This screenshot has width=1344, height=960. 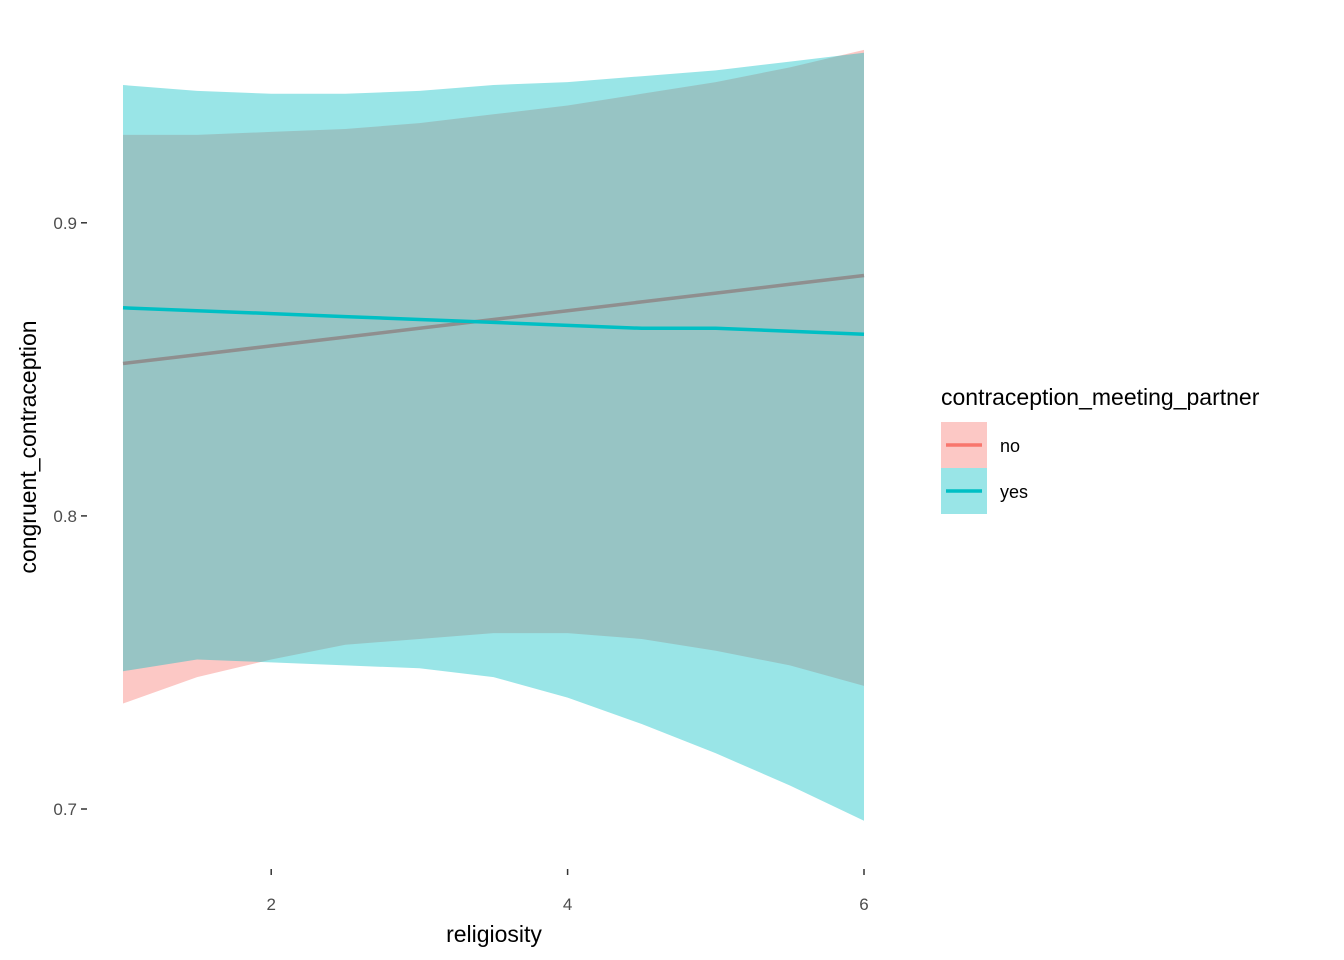 I want to click on x-tick-label: 4, so click(x=567, y=904).